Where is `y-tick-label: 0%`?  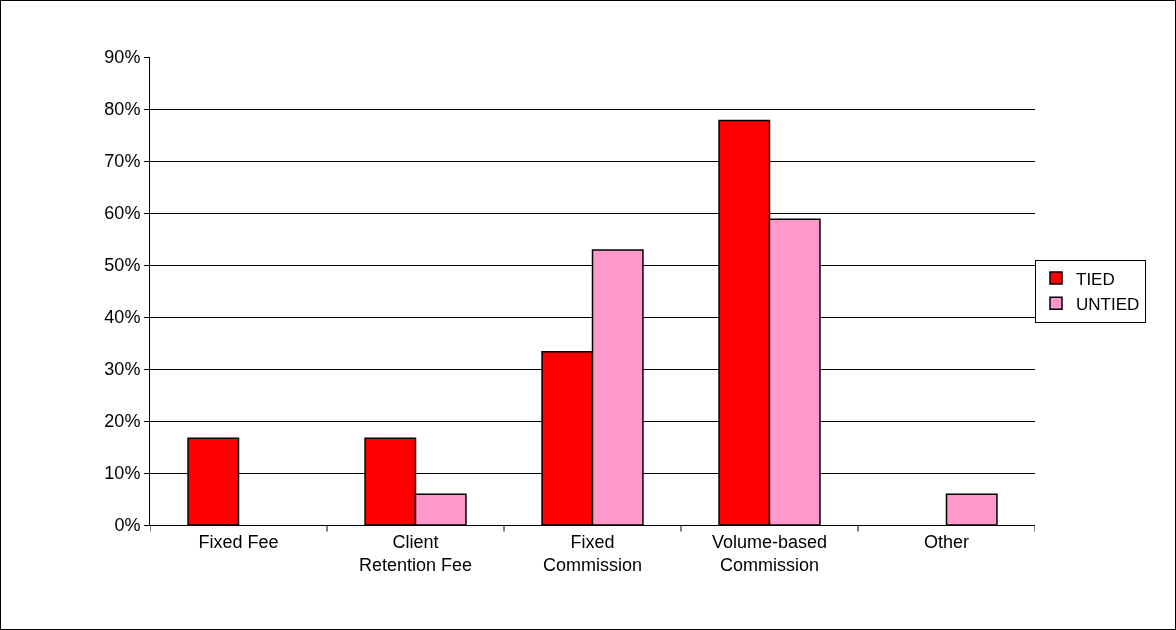 y-tick-label: 0% is located at coordinates (127, 525).